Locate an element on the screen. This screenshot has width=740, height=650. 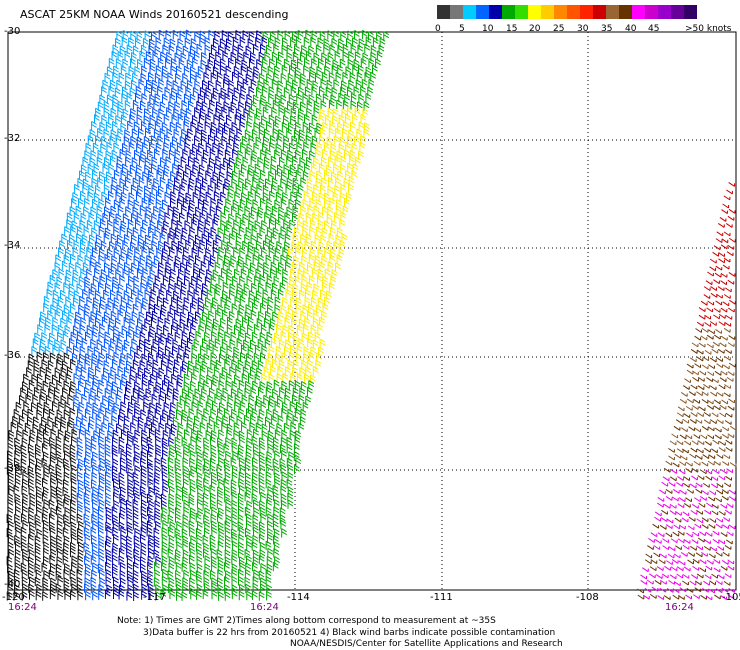
lat-label-36: -36 is located at coordinates (12, 355).